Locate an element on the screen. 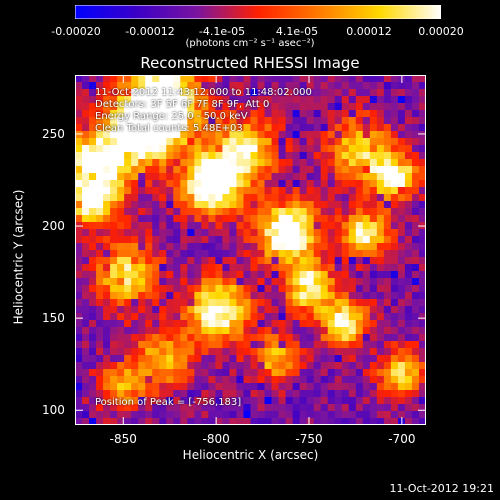 This screenshot has height=500, width=500. y-axis-label: Heliocentric Y (arcsec) is located at coordinates (17, 257).